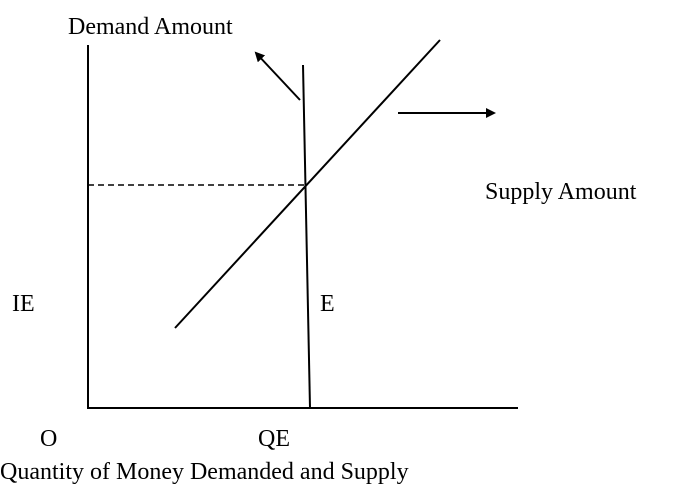 This screenshot has height=489, width=691. What do you see at coordinates (561, 192) in the screenshot?
I see `supply-label: Supply Amount` at bounding box center [561, 192].